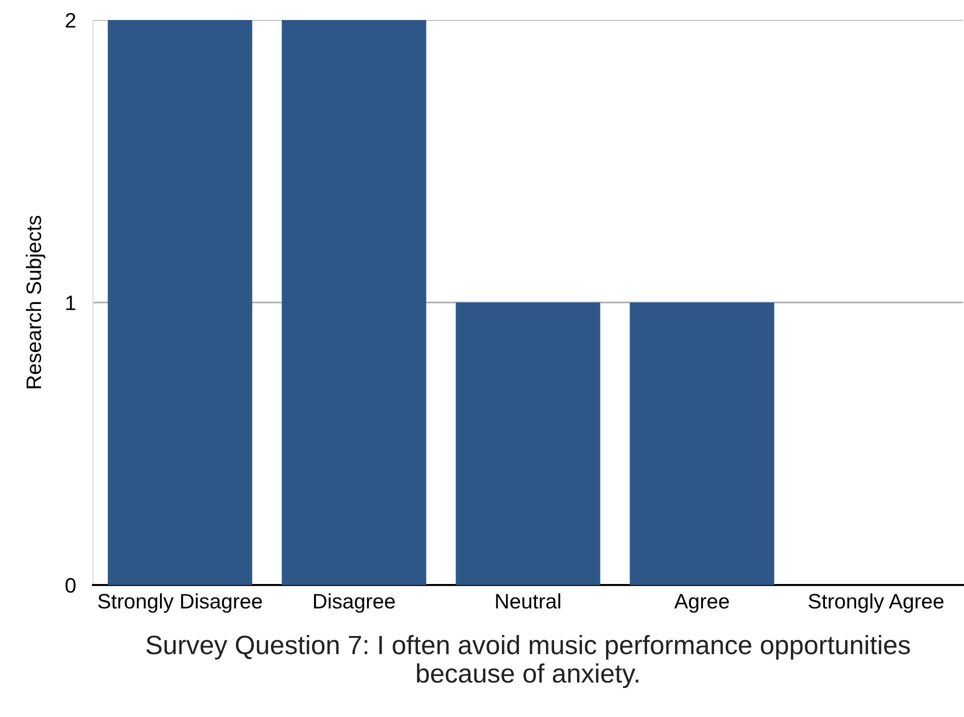  I want to click on x-tick-label: Strongly Agree, so click(876, 603).